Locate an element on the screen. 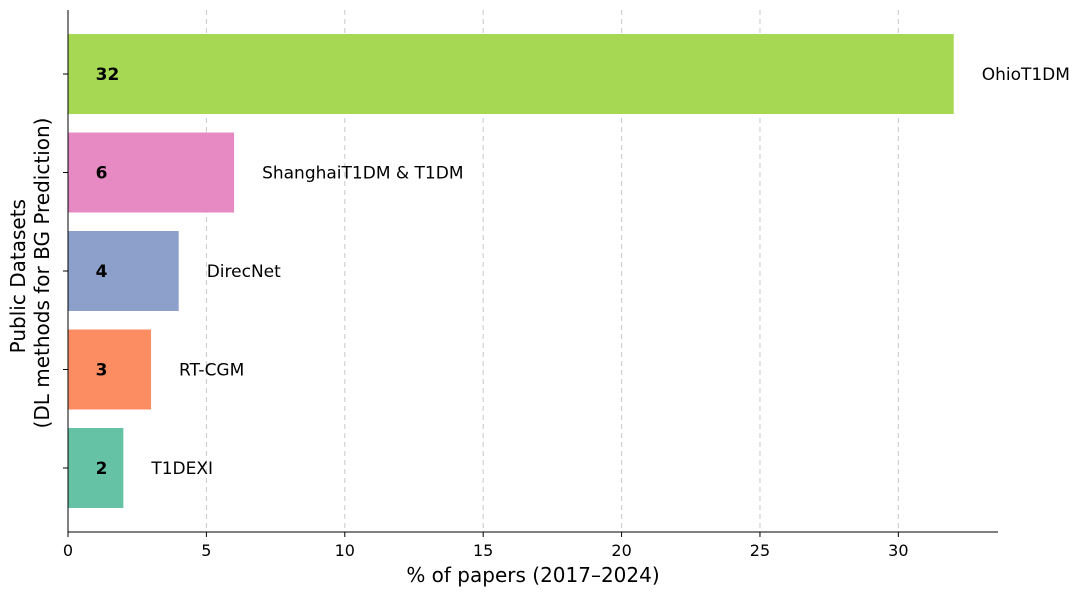 The image size is (1092, 596). y-axis-ticks is located at coordinates (65, 271).